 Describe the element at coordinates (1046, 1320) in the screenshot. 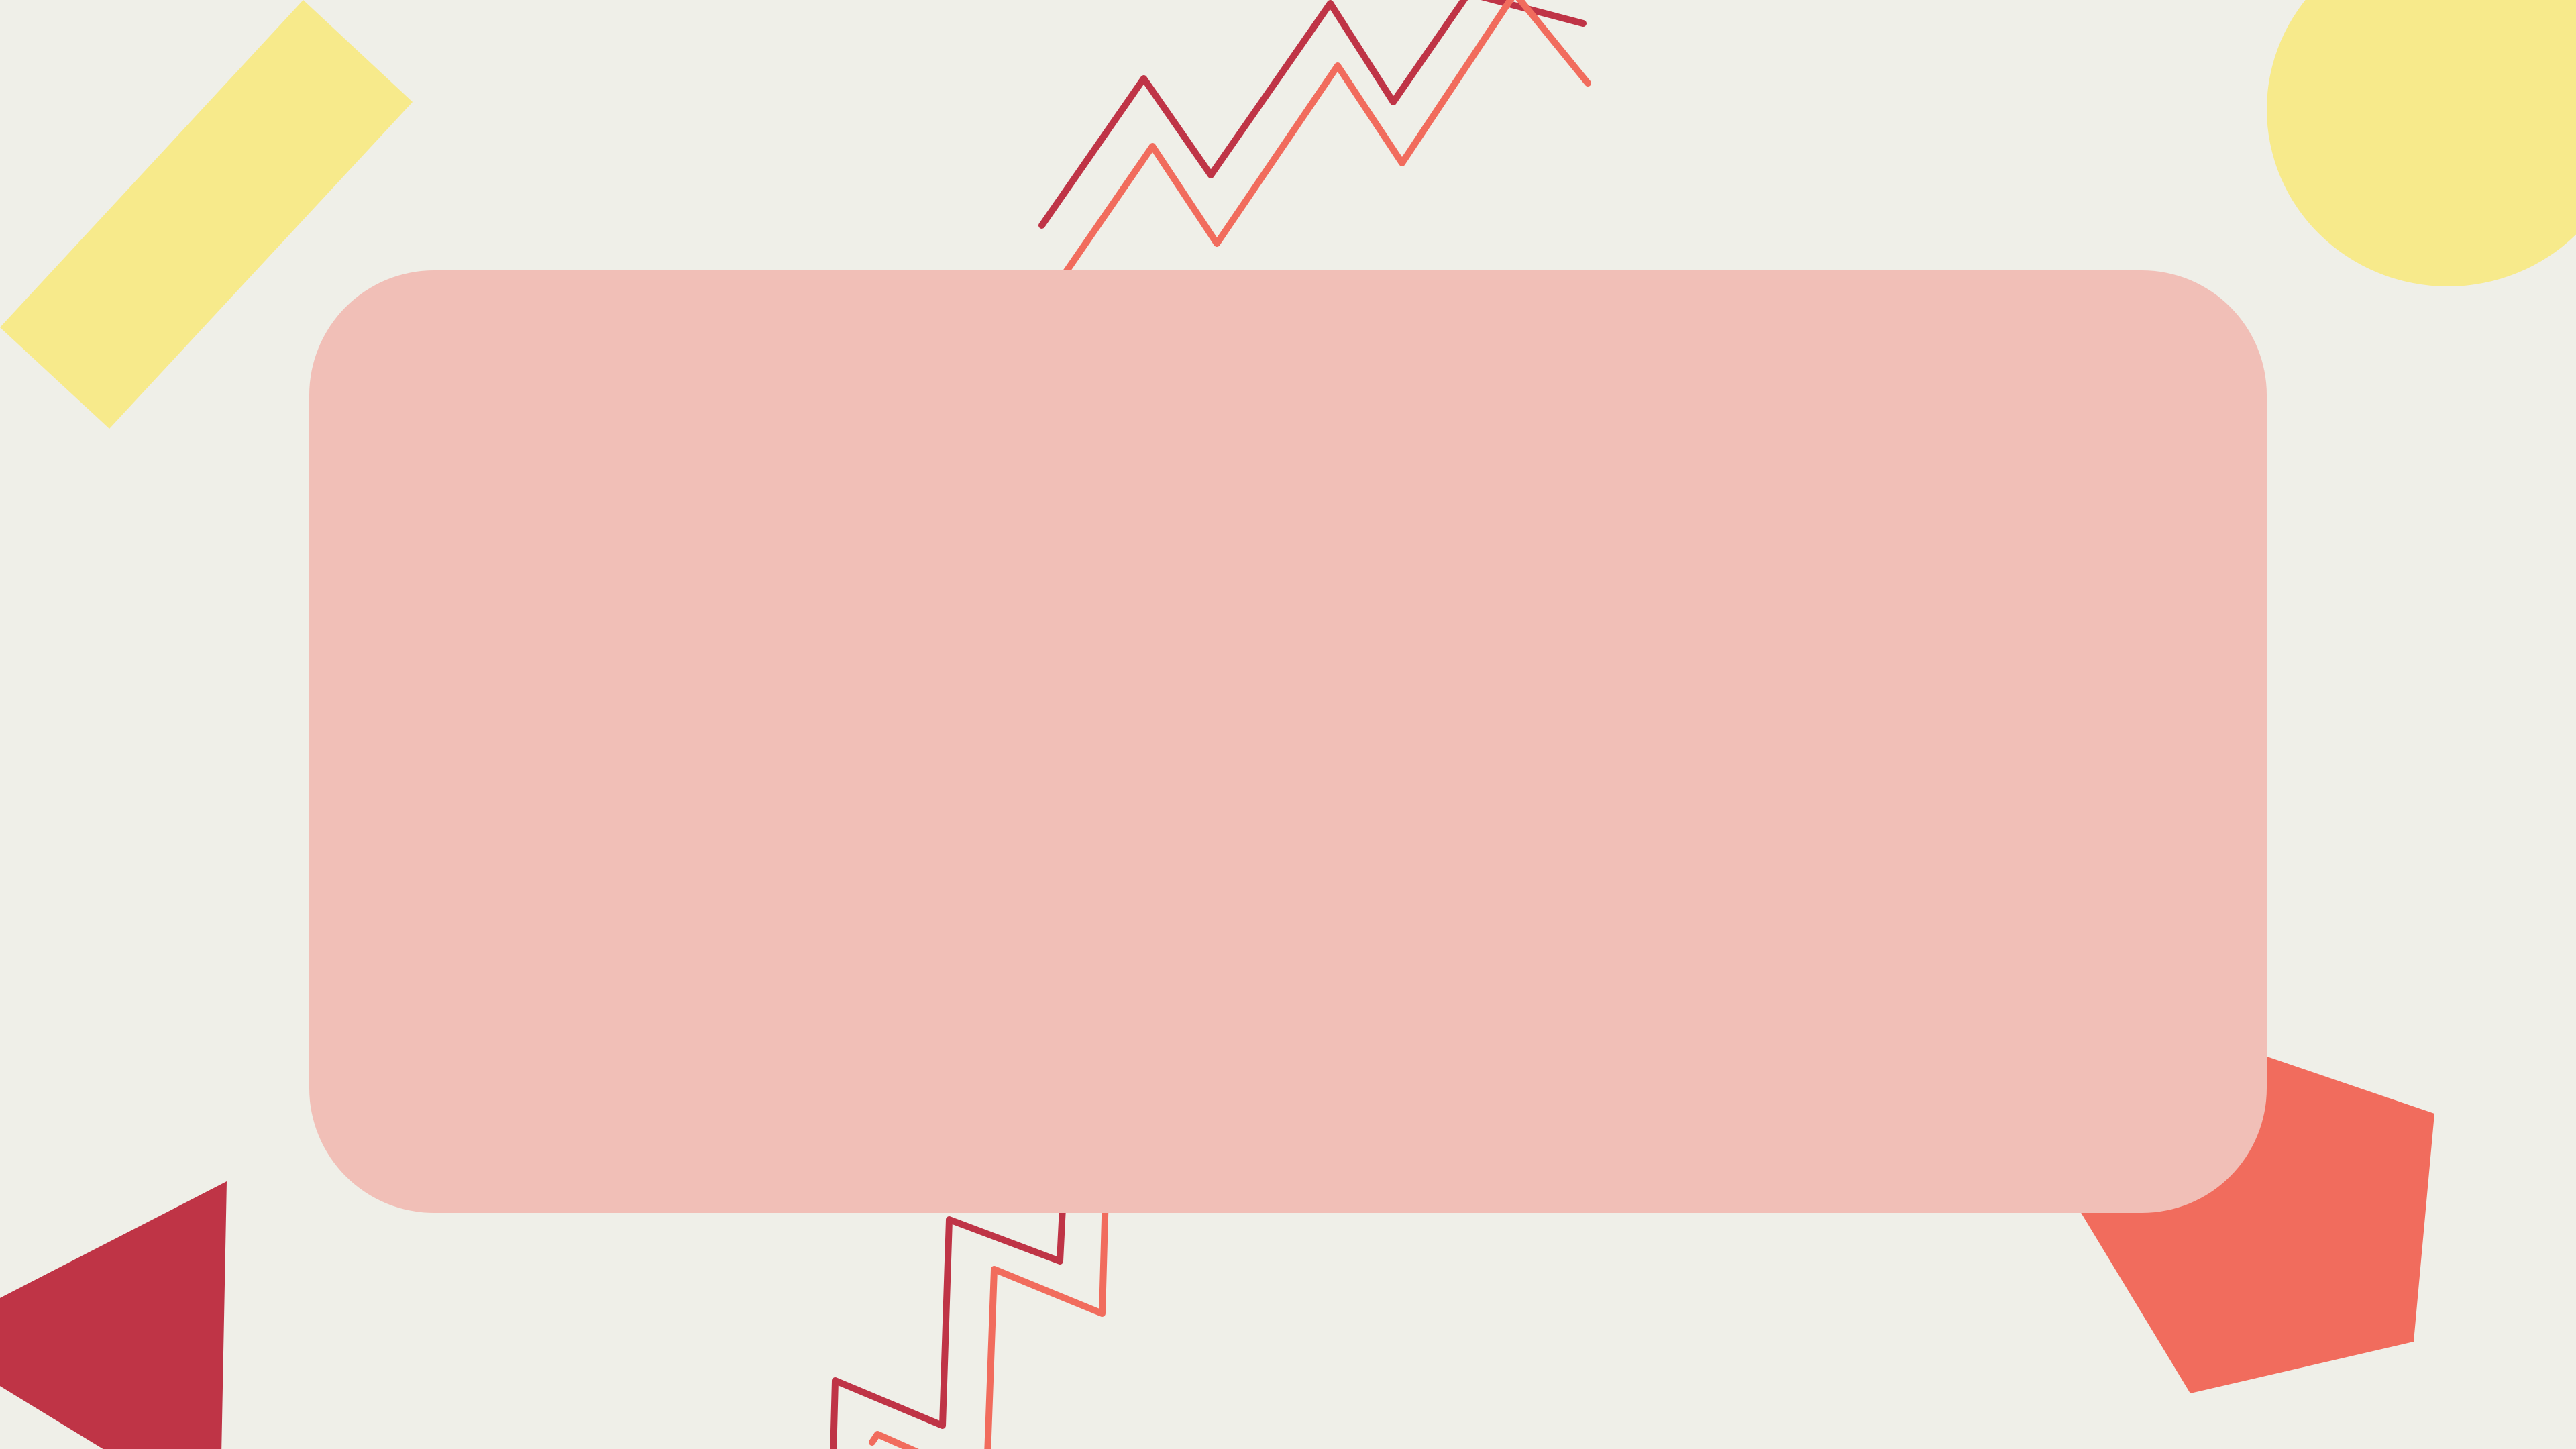

I see `zigzag-bottom-coral` at that location.